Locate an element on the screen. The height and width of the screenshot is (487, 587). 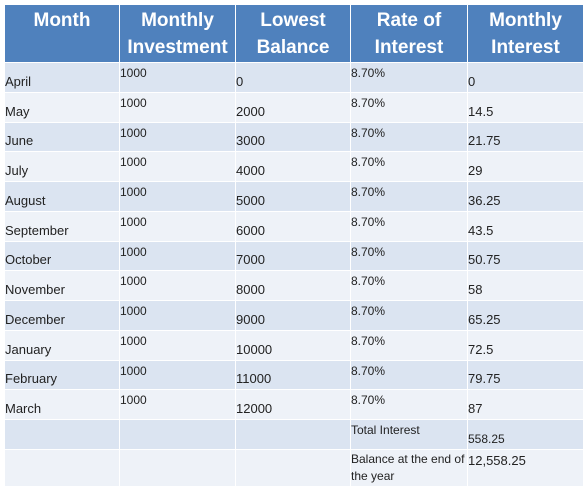
table-row: September 1000 6000 8.70% 43.5 is located at coordinates (294, 226).